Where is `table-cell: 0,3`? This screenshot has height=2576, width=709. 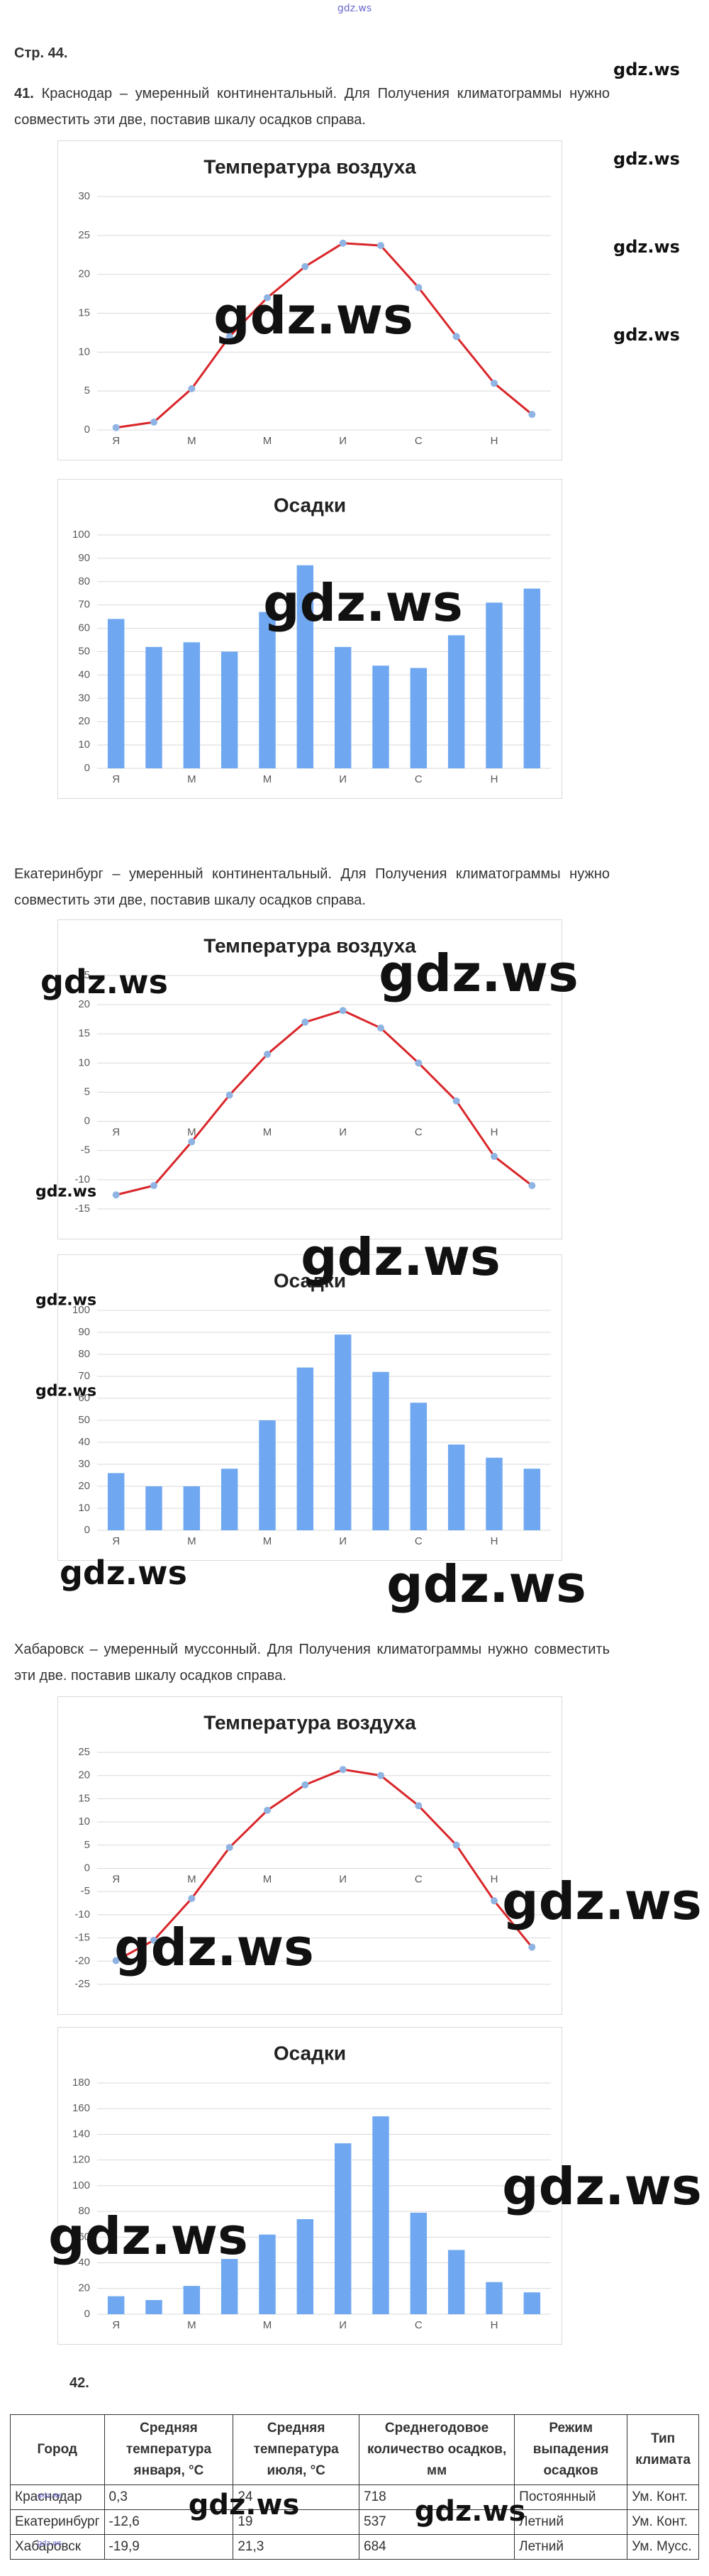
table-cell: 0,3 is located at coordinates (169, 2497).